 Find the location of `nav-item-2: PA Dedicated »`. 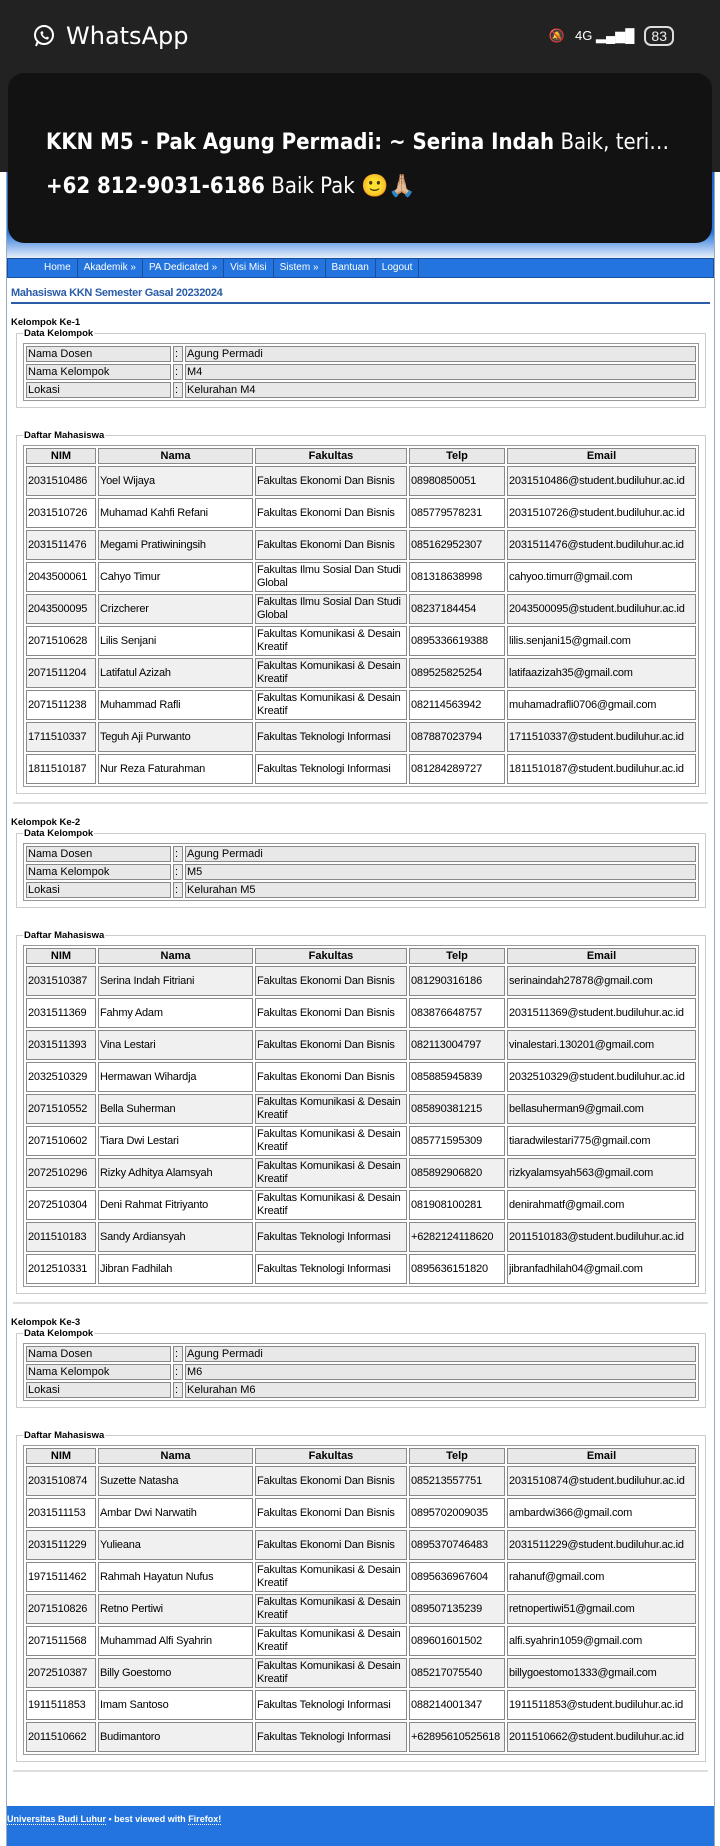

nav-item-2: PA Dedicated » is located at coordinates (184, 268).